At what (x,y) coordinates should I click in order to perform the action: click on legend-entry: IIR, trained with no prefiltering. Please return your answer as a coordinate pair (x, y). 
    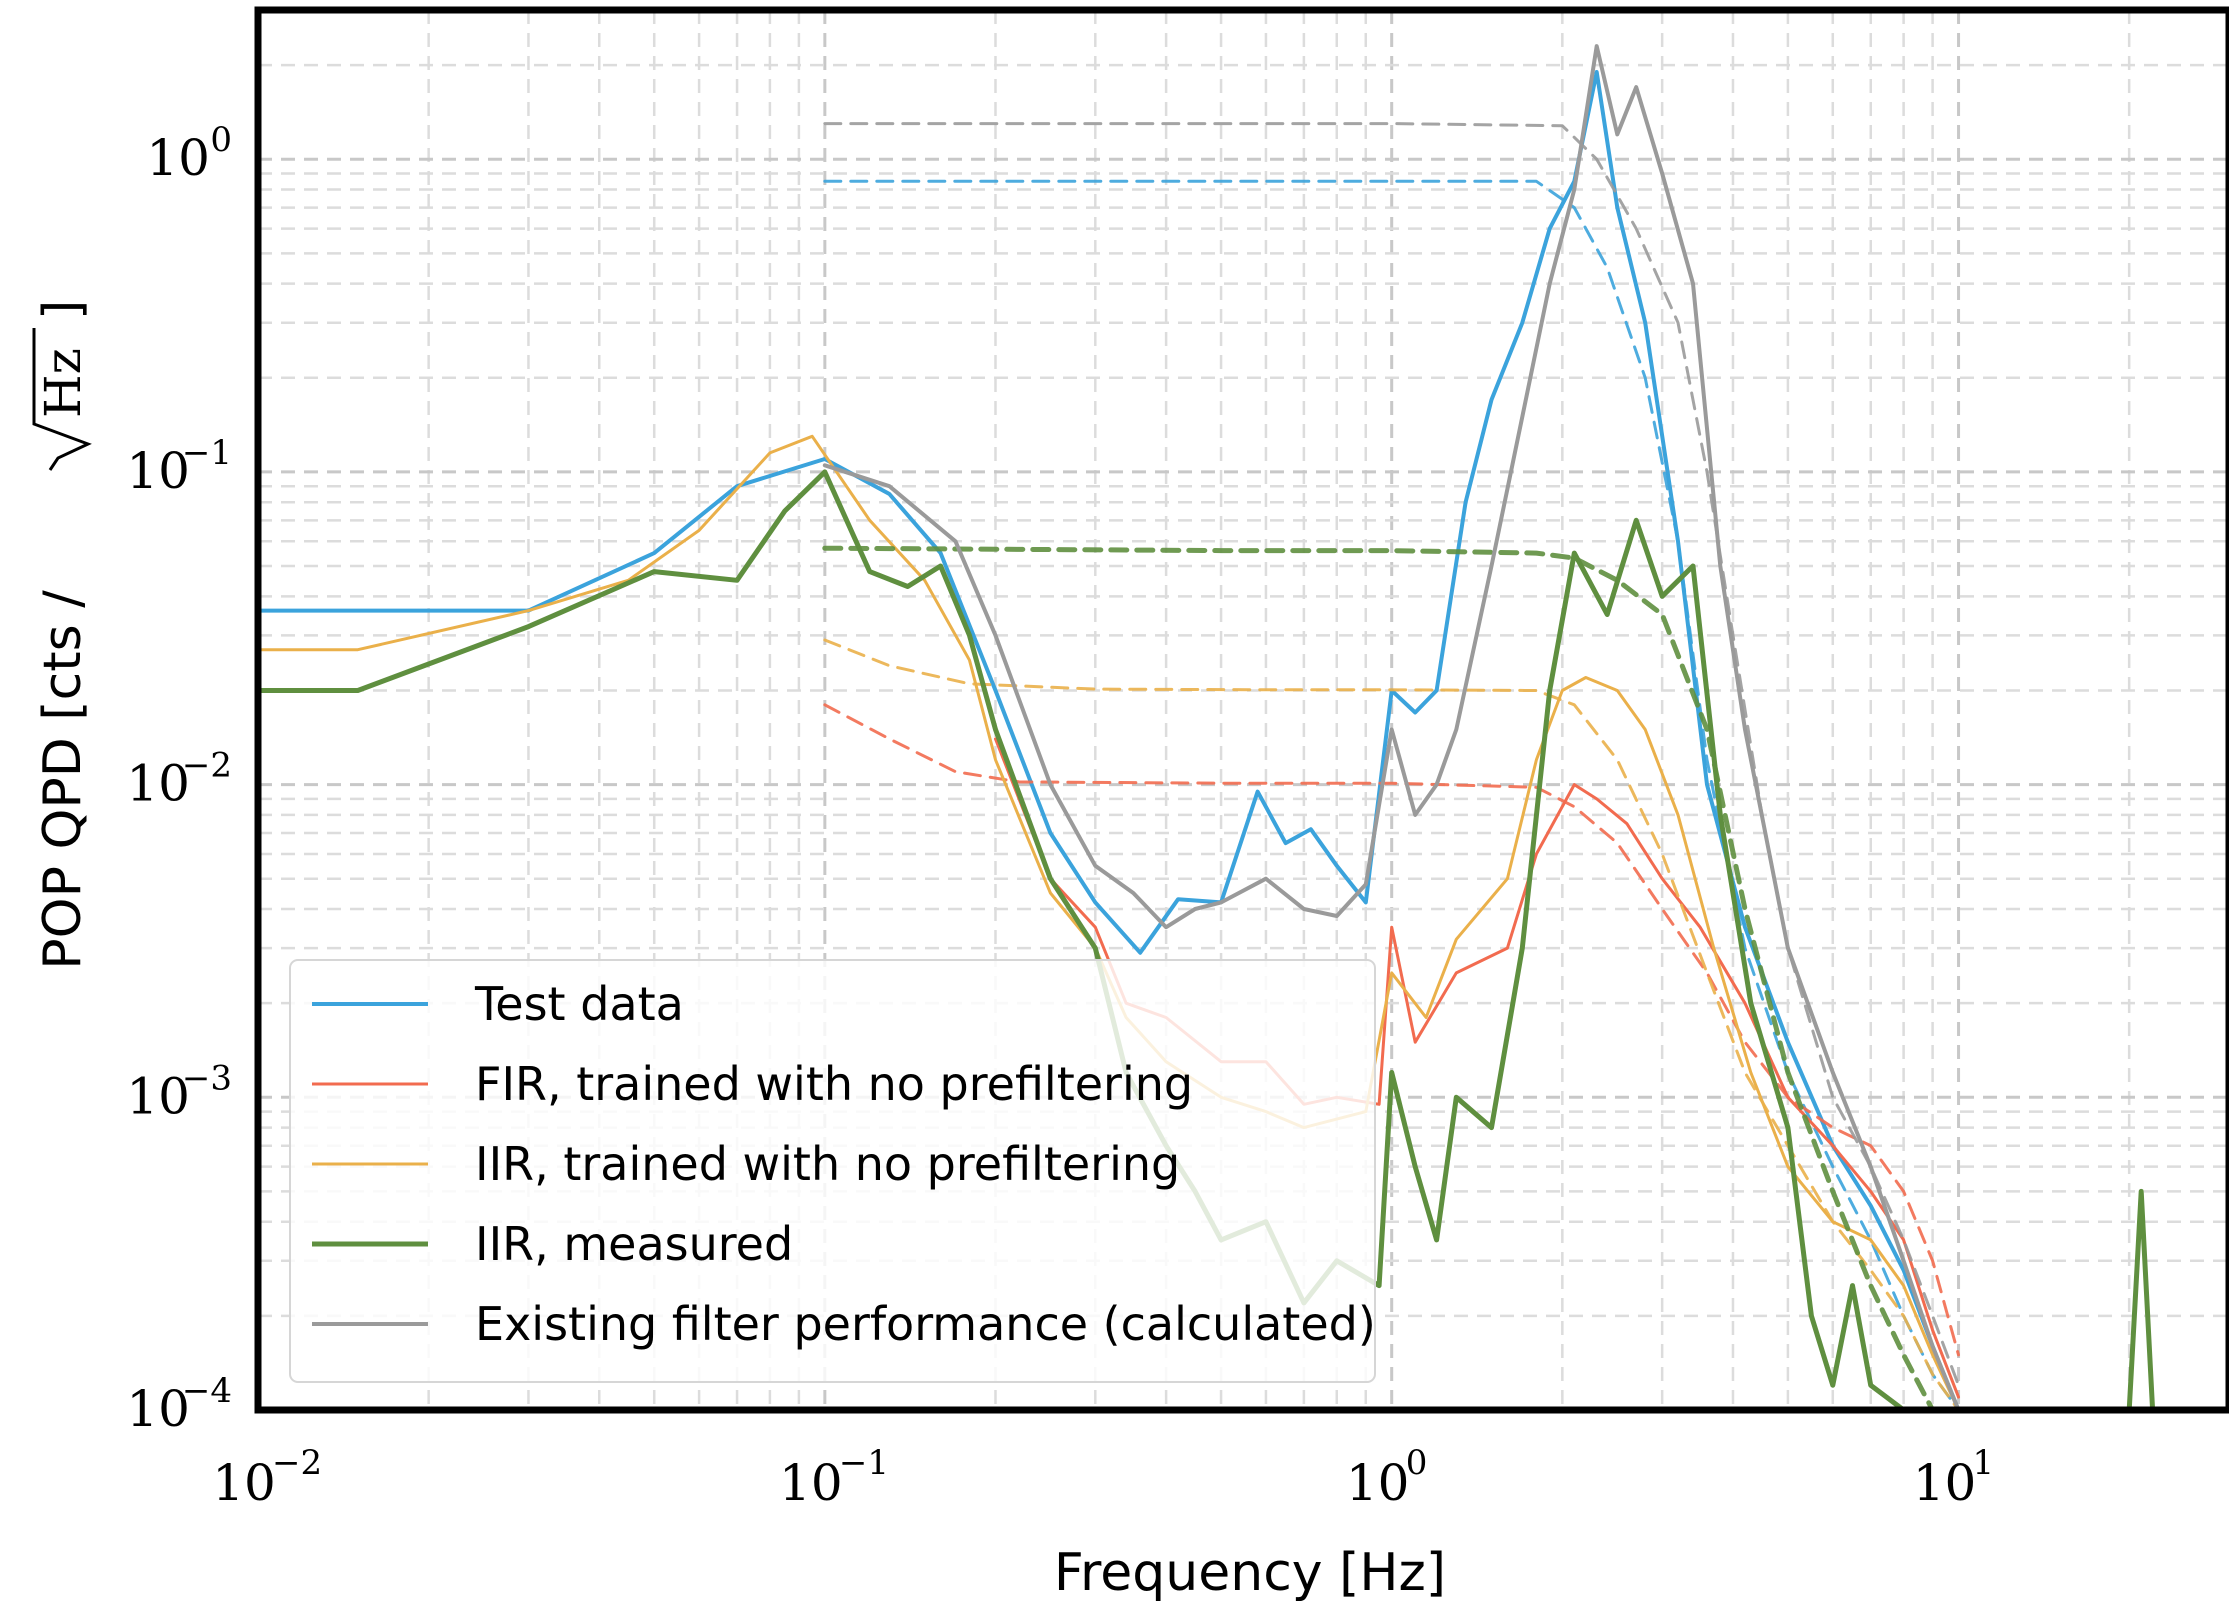
    Looking at the image, I should click on (746, 1164).